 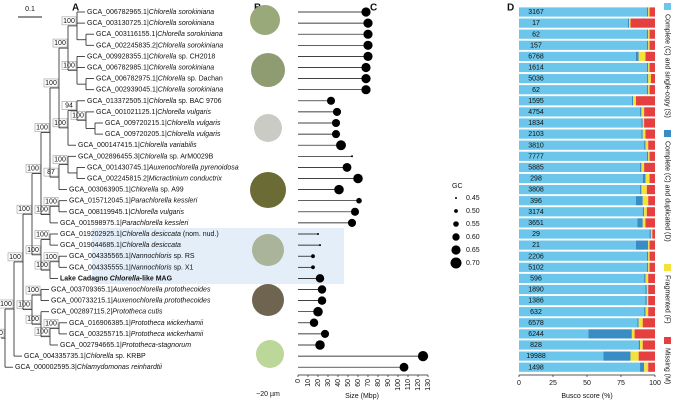 What do you see at coordinates (536, 245) in the screenshot?
I see `bar-label: 21` at bounding box center [536, 245].